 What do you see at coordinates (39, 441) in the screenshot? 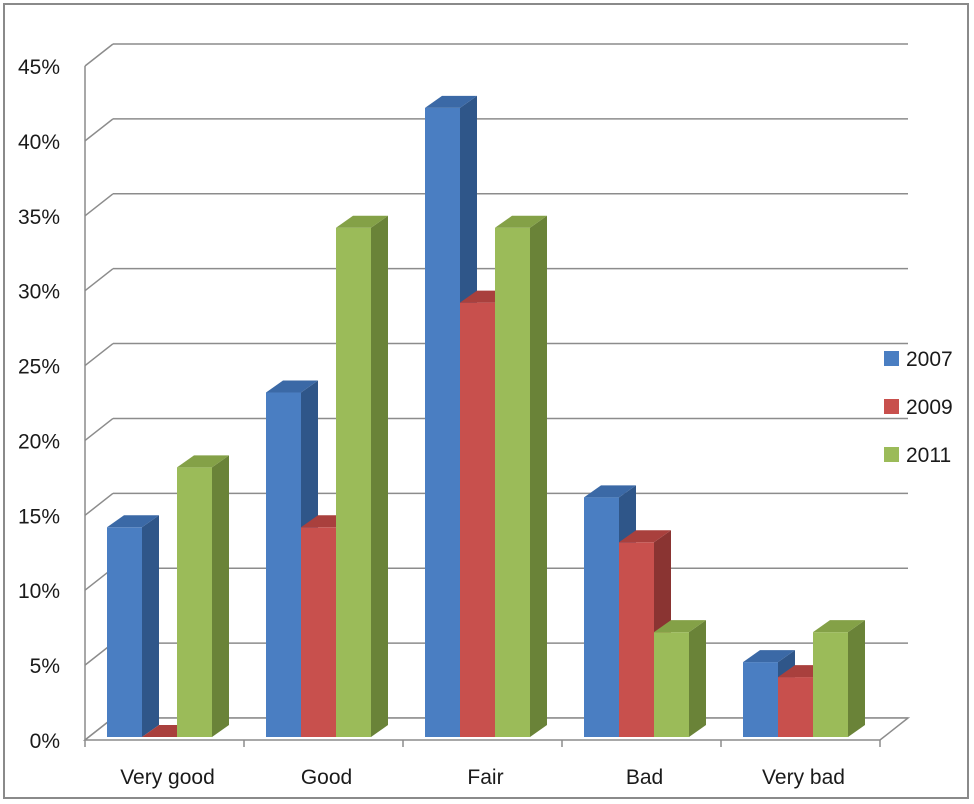
I see `y-tick-label: 20%` at bounding box center [39, 441].